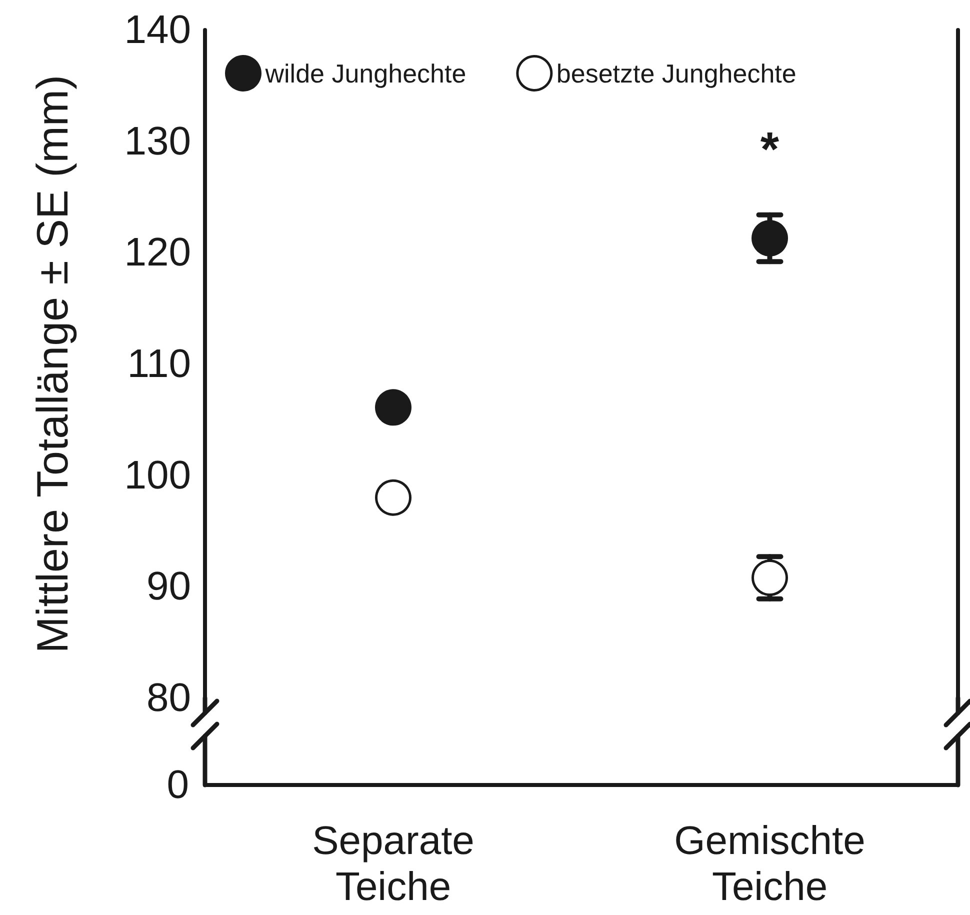 Image resolution: width=970 pixels, height=915 pixels. What do you see at coordinates (365, 73) in the screenshot?
I see `legend-label: wilde Junghechte` at bounding box center [365, 73].